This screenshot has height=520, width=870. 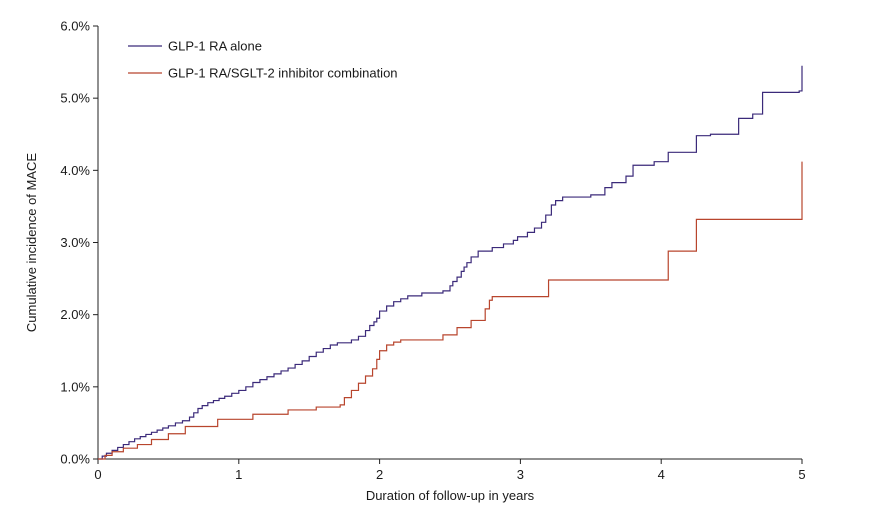 I want to click on x-tick-label: 1, so click(x=238, y=474).